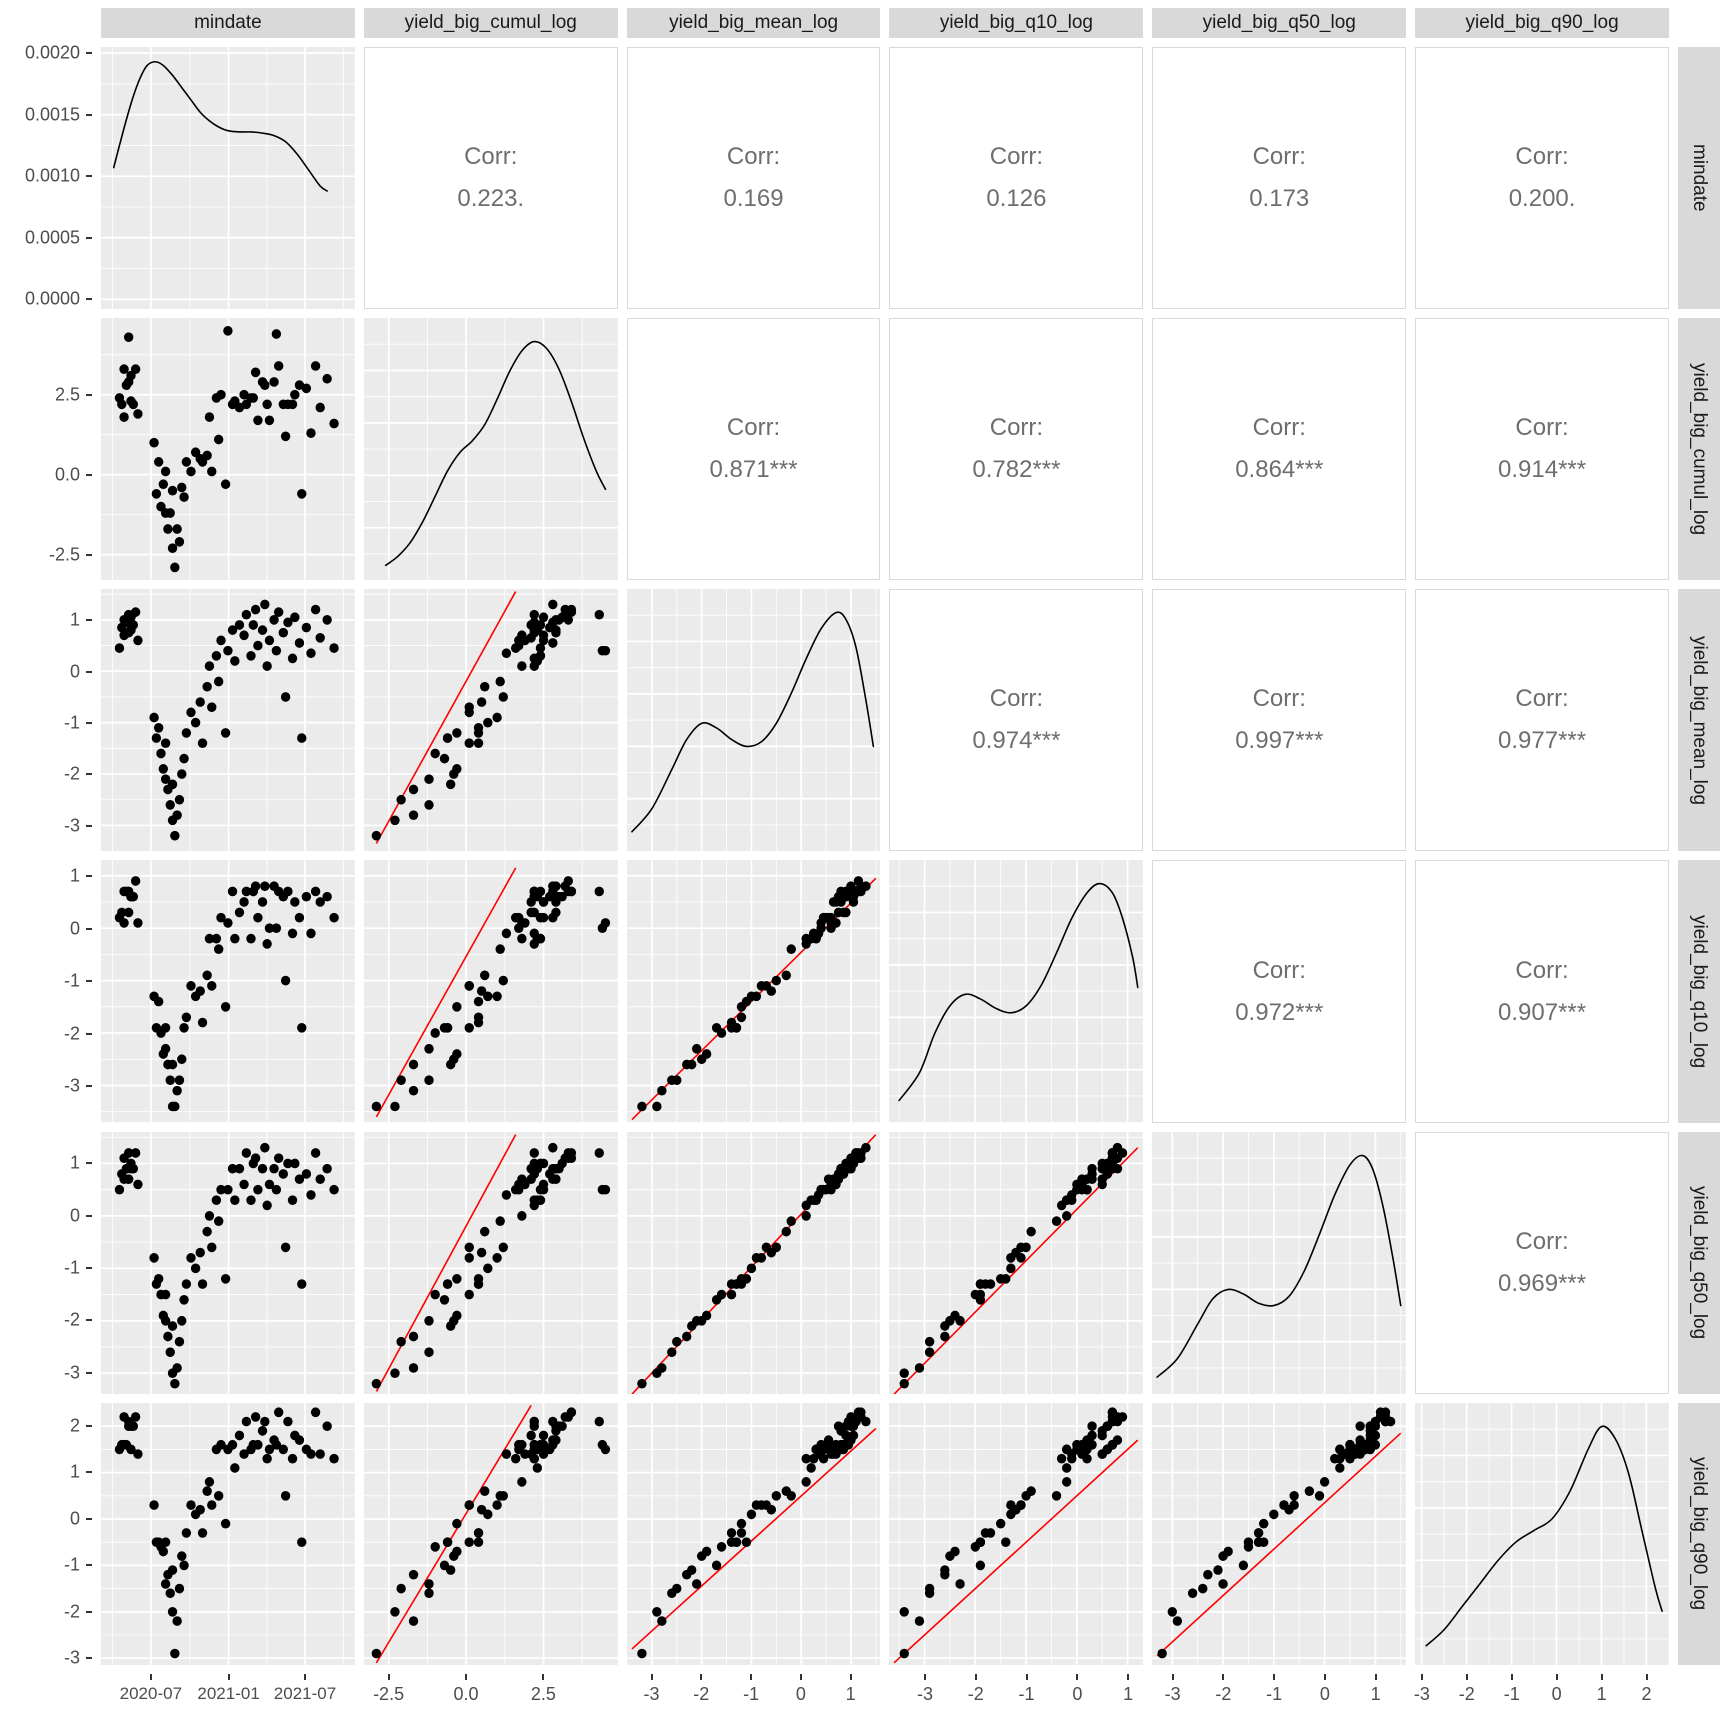  Describe the element at coordinates (1699, 178) in the screenshot. I see `right-strip-label: mindate` at that location.